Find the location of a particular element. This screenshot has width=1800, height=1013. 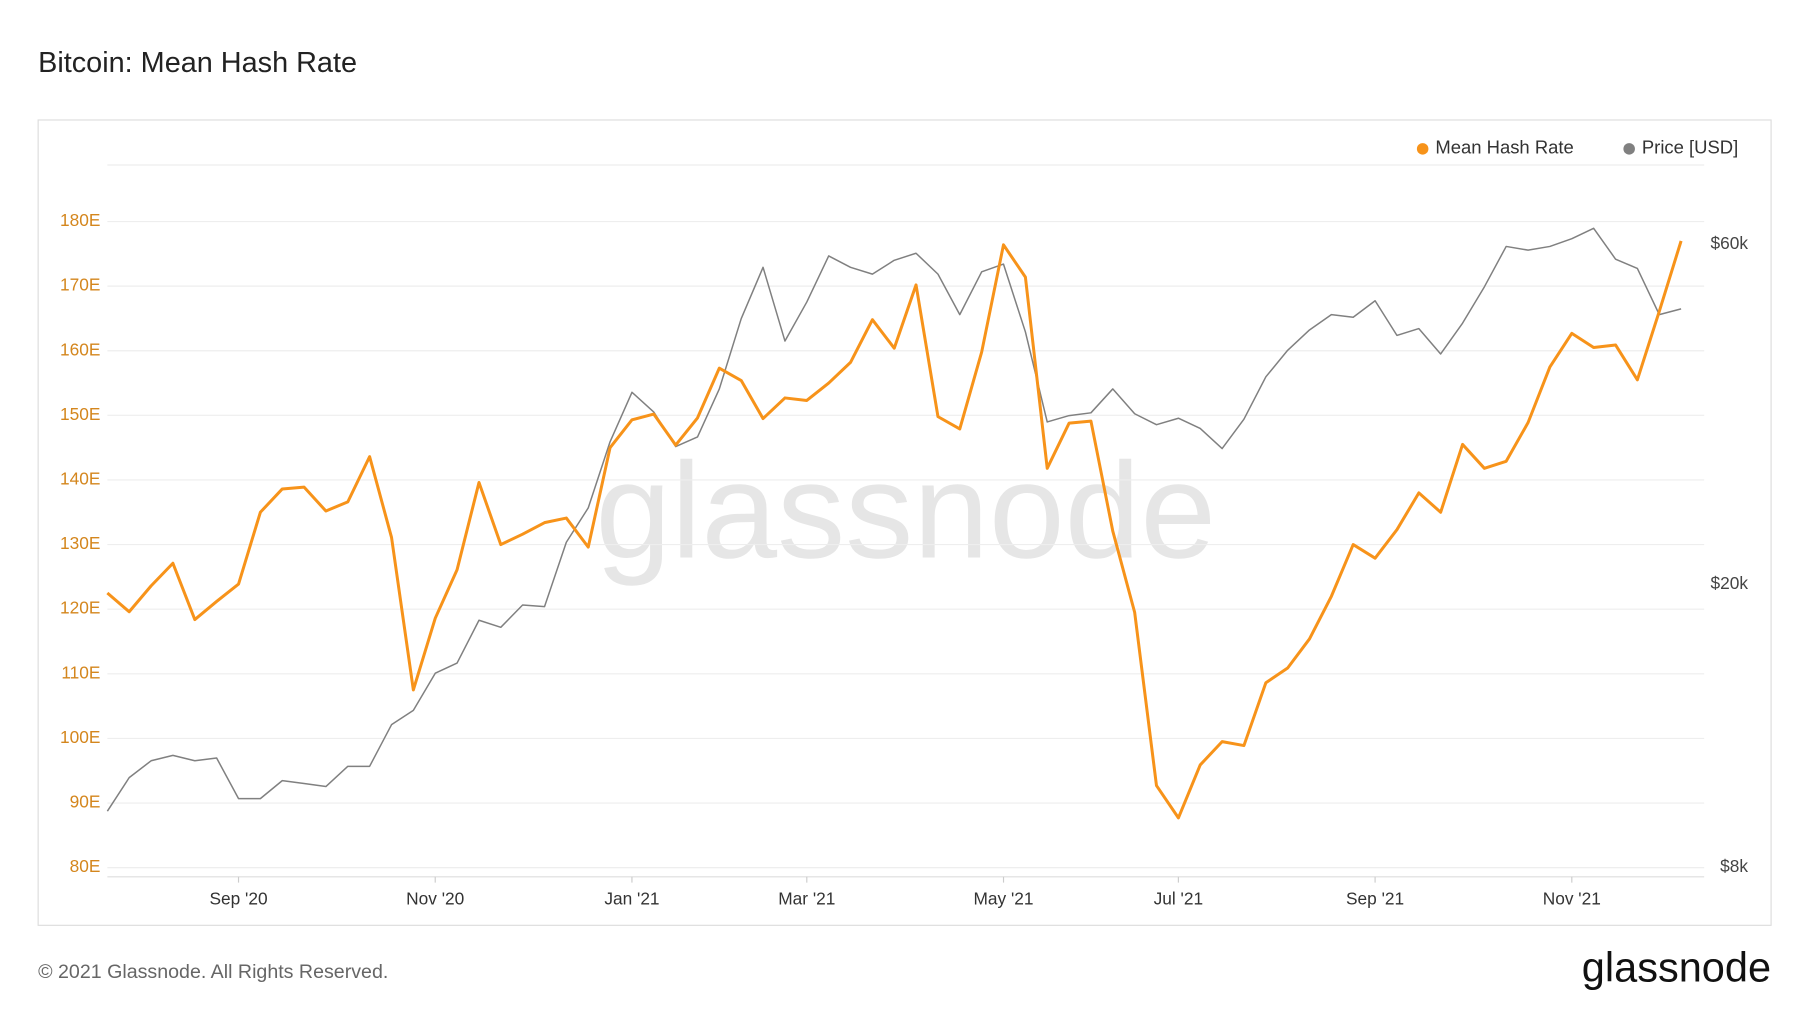

y-tick-label: 150E is located at coordinates (80, 414).